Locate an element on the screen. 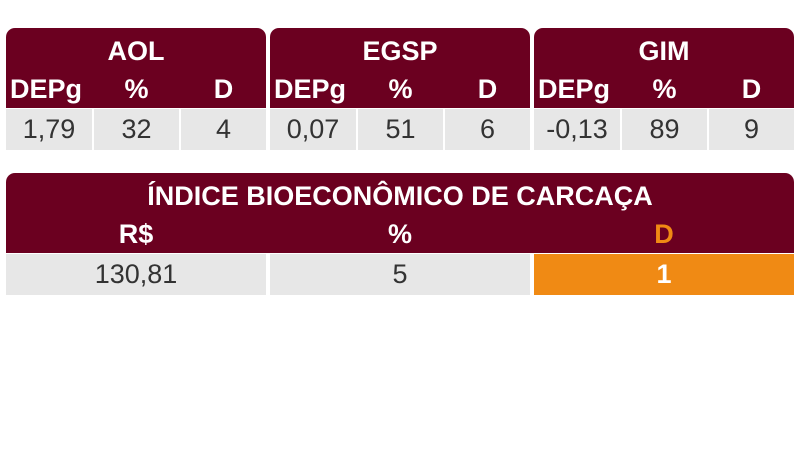  trait-title: GIM is located at coordinates (664, 51).